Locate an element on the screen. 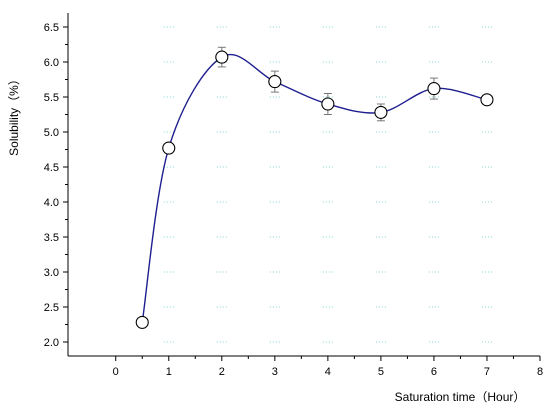  y-axis-title: Solubility（%） is located at coordinates (14, 114).